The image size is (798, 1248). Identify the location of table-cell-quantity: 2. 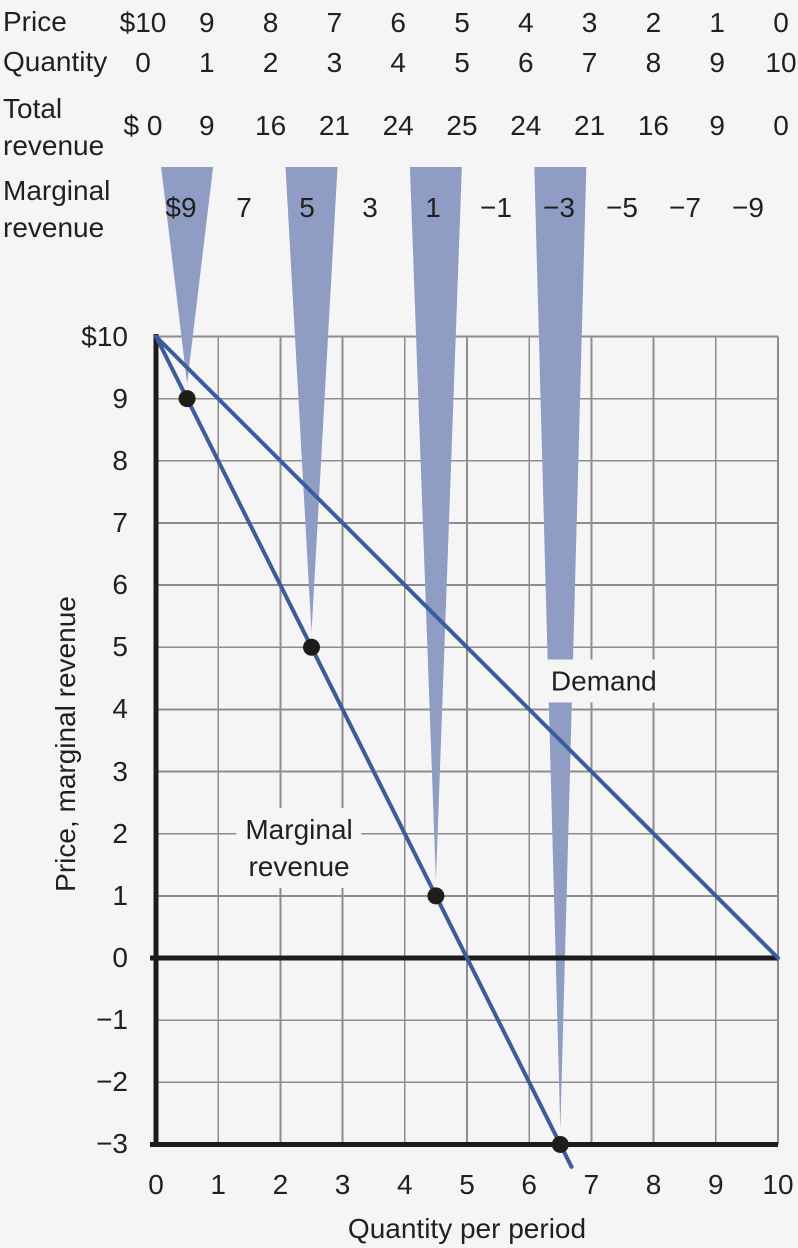
(270, 62).